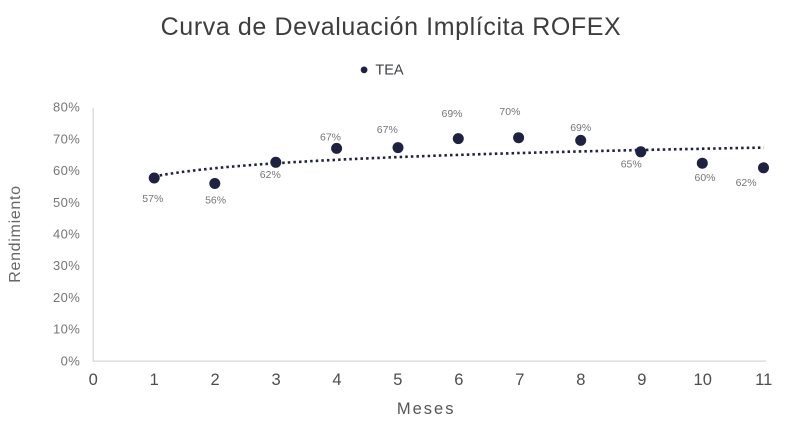 This screenshot has height=444, width=800. Describe the element at coordinates (66, 297) in the screenshot. I see `svg-text: 20%` at that location.